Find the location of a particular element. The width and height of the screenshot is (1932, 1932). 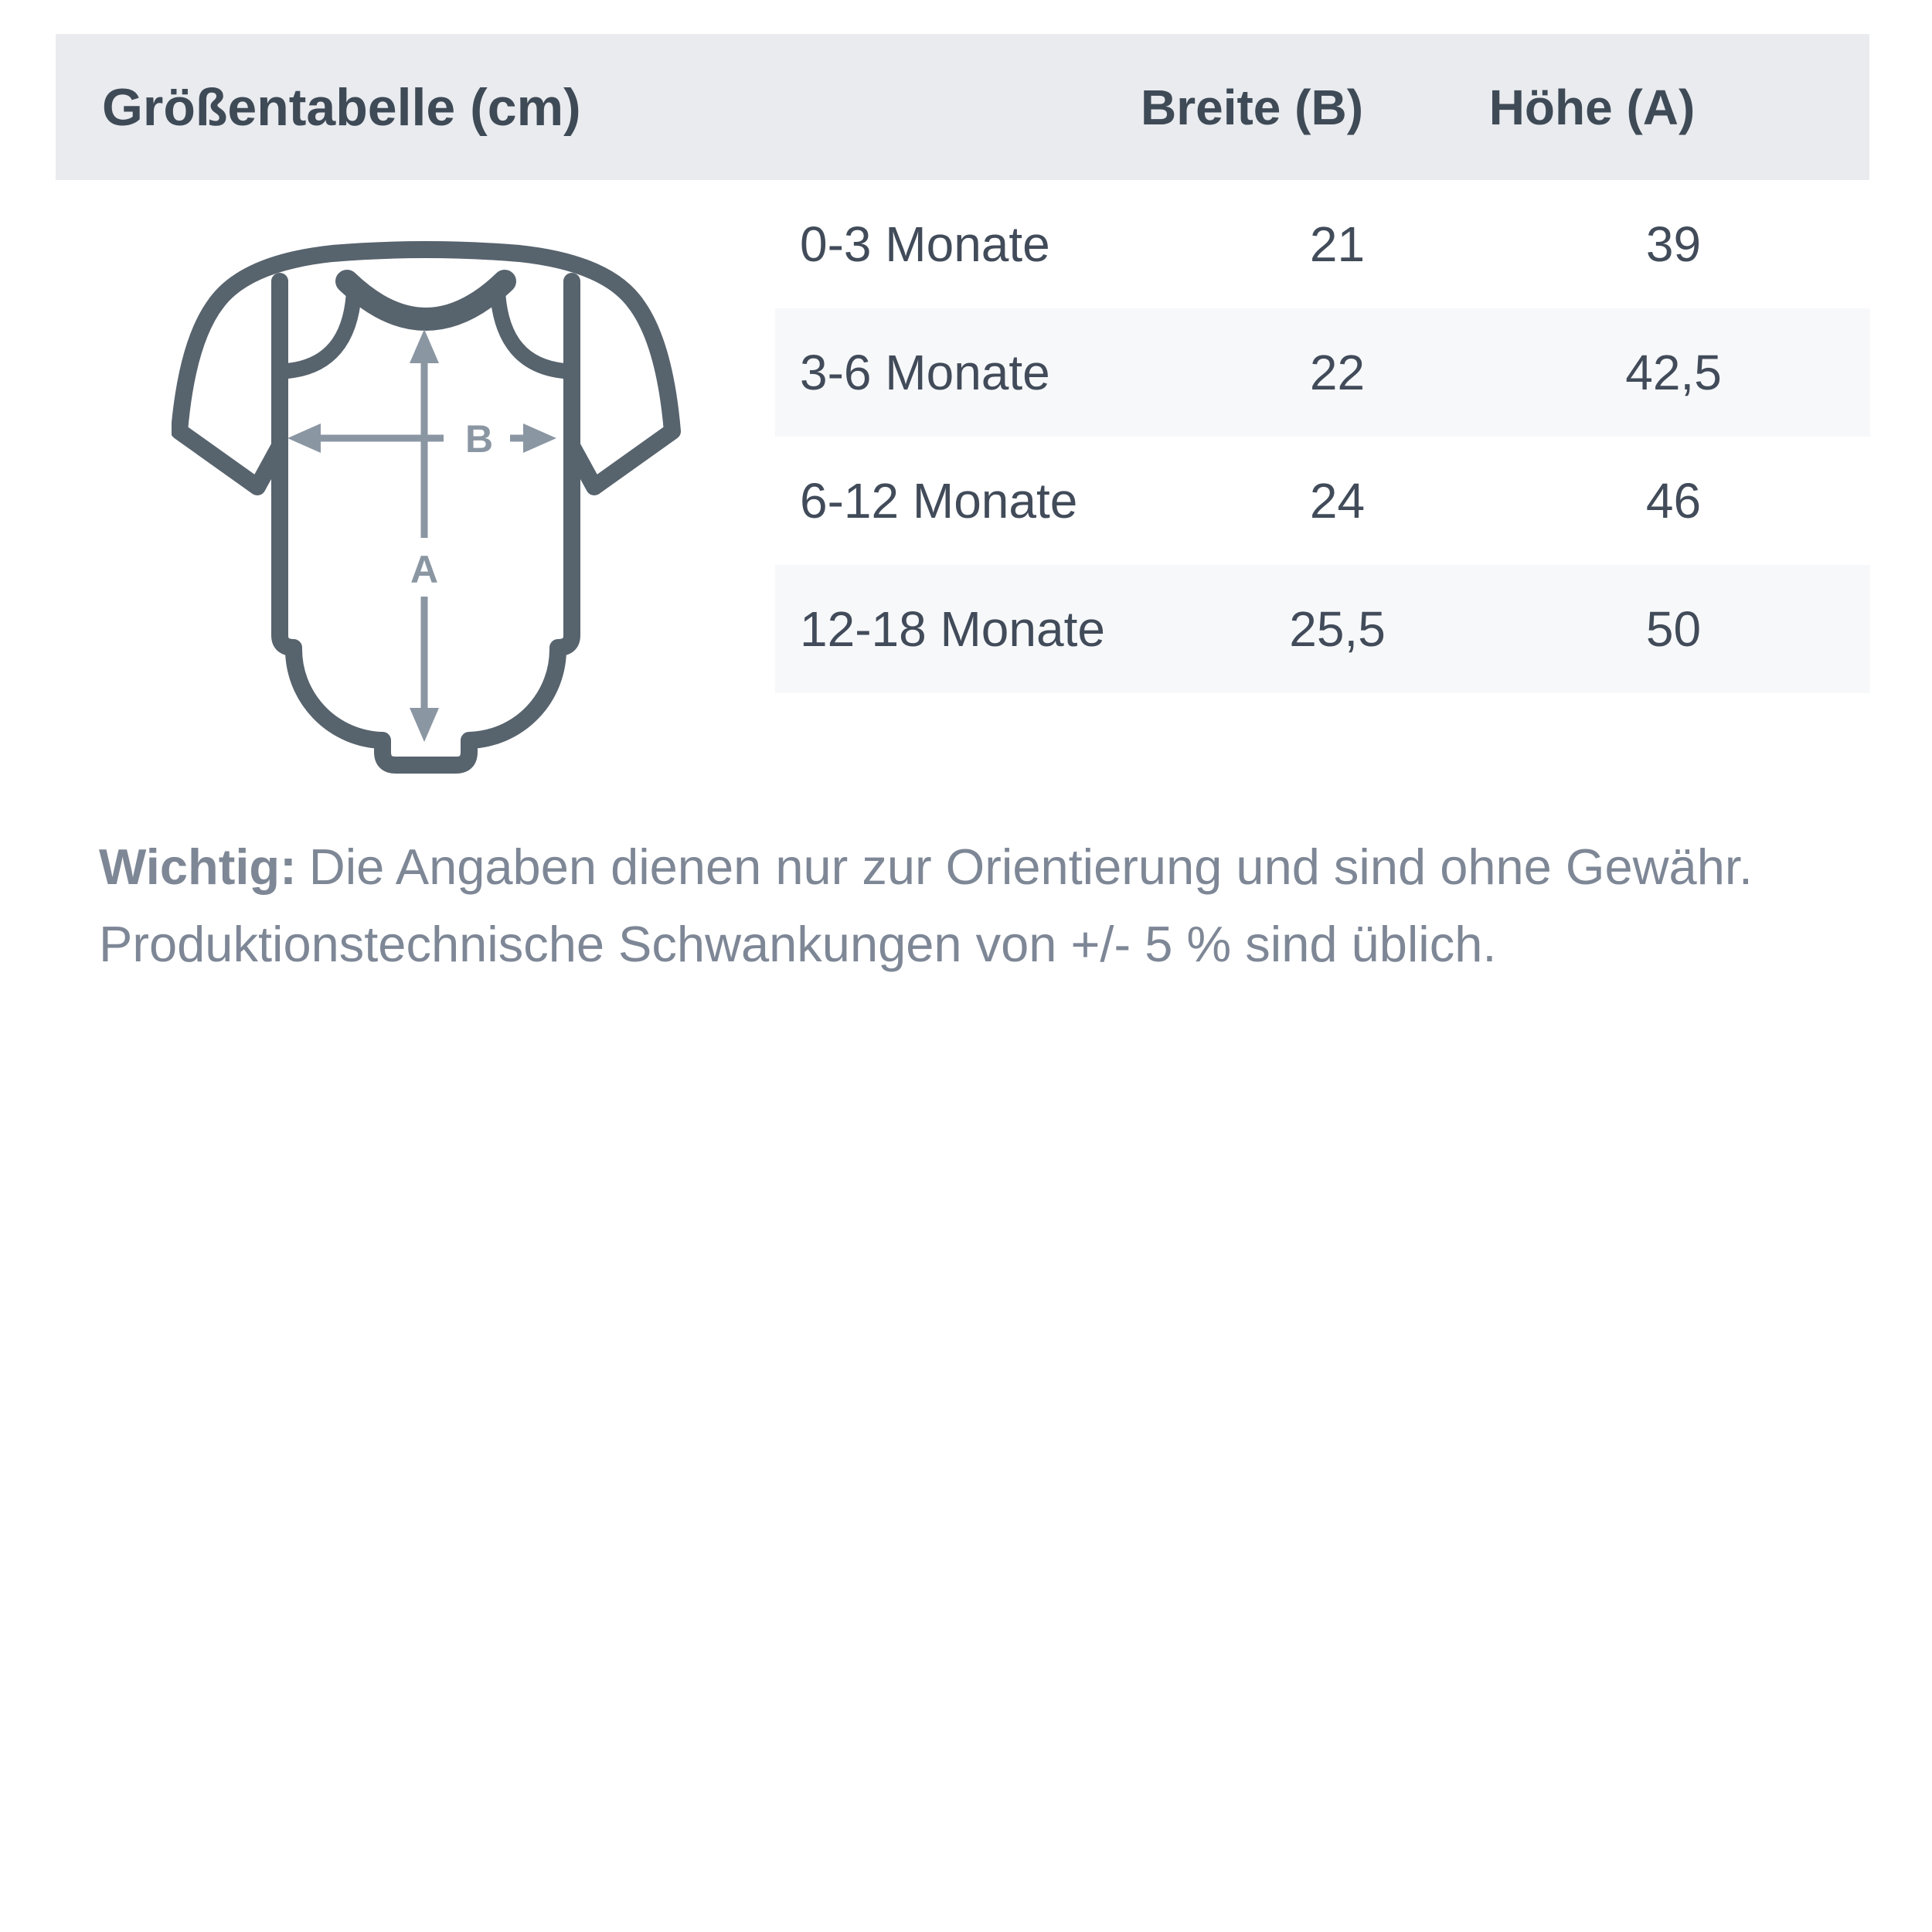

table-header-bar: Größentabelle (cm) Breite (B) Höhe (A) is located at coordinates (963, 107).